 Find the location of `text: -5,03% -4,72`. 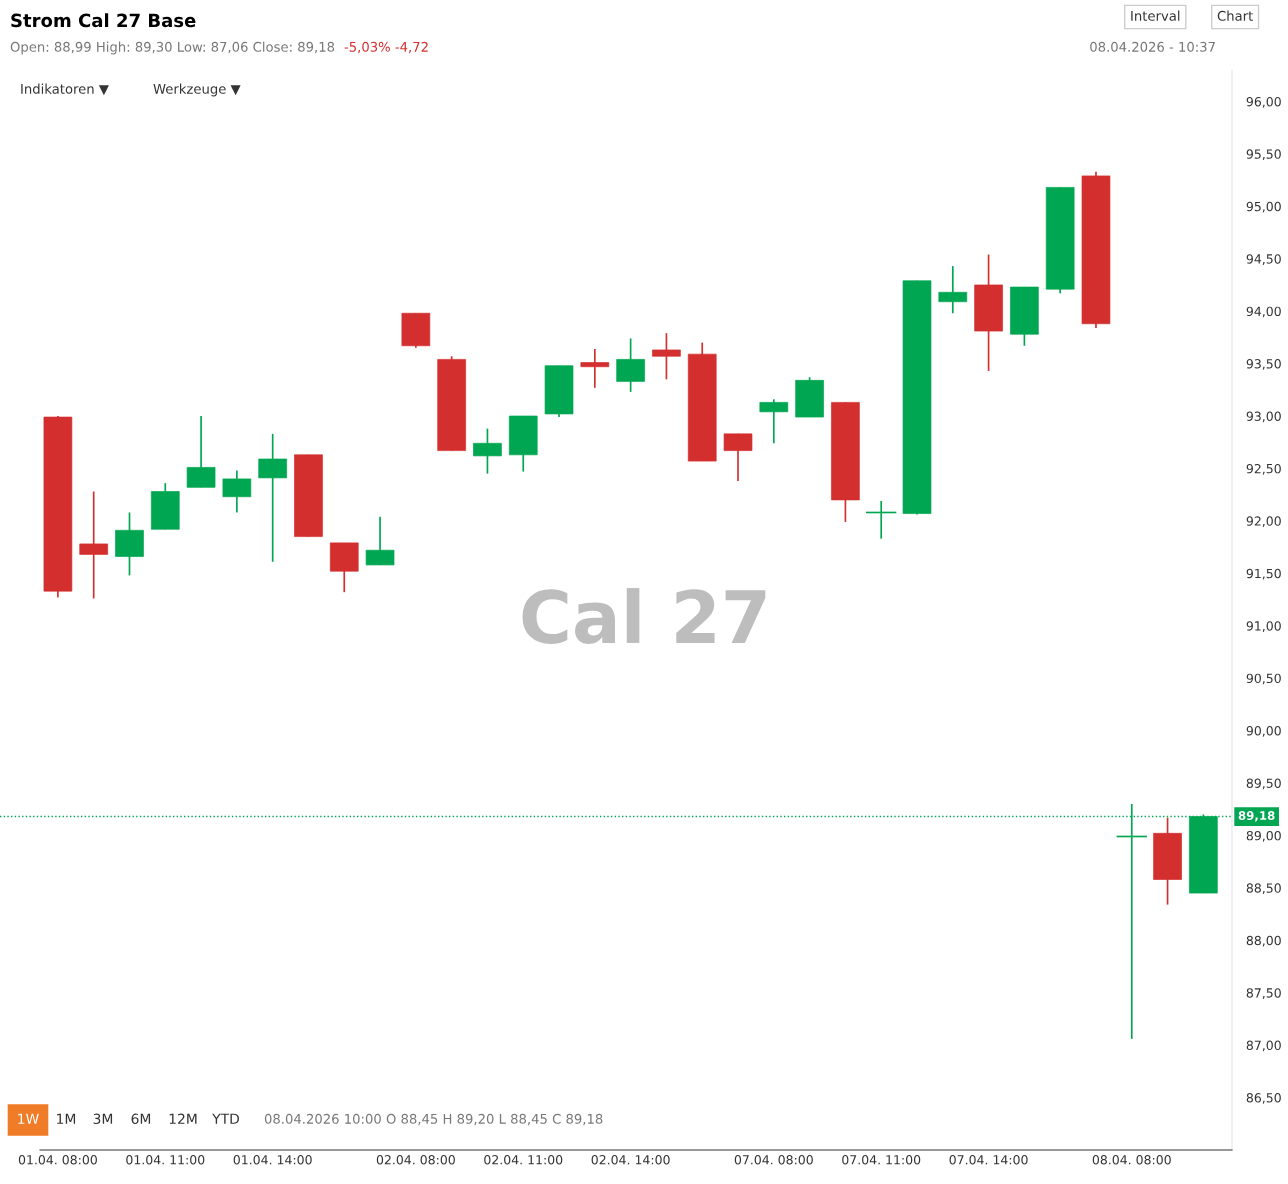

text: -5,03% -4,72 is located at coordinates (386, 47).